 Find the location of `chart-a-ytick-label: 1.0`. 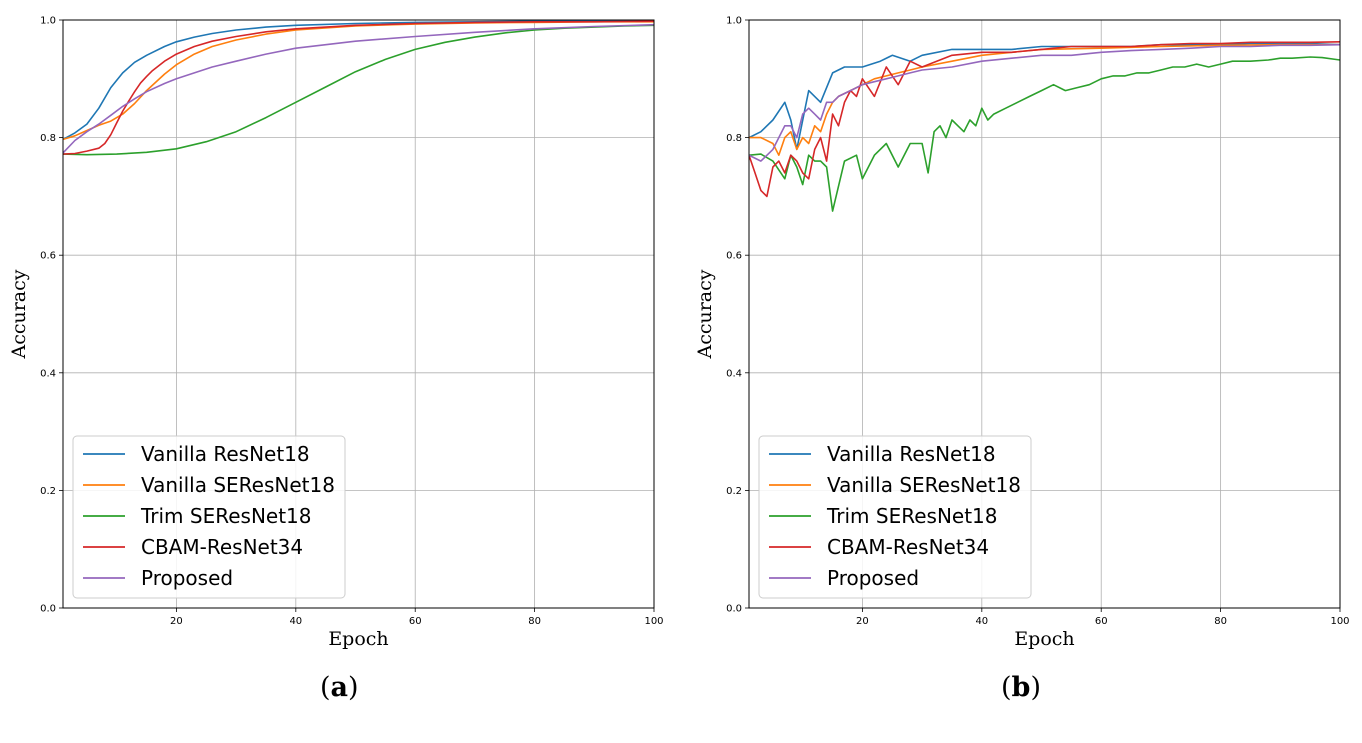

chart-a-ytick-label: 1.0 is located at coordinates (48, 21).